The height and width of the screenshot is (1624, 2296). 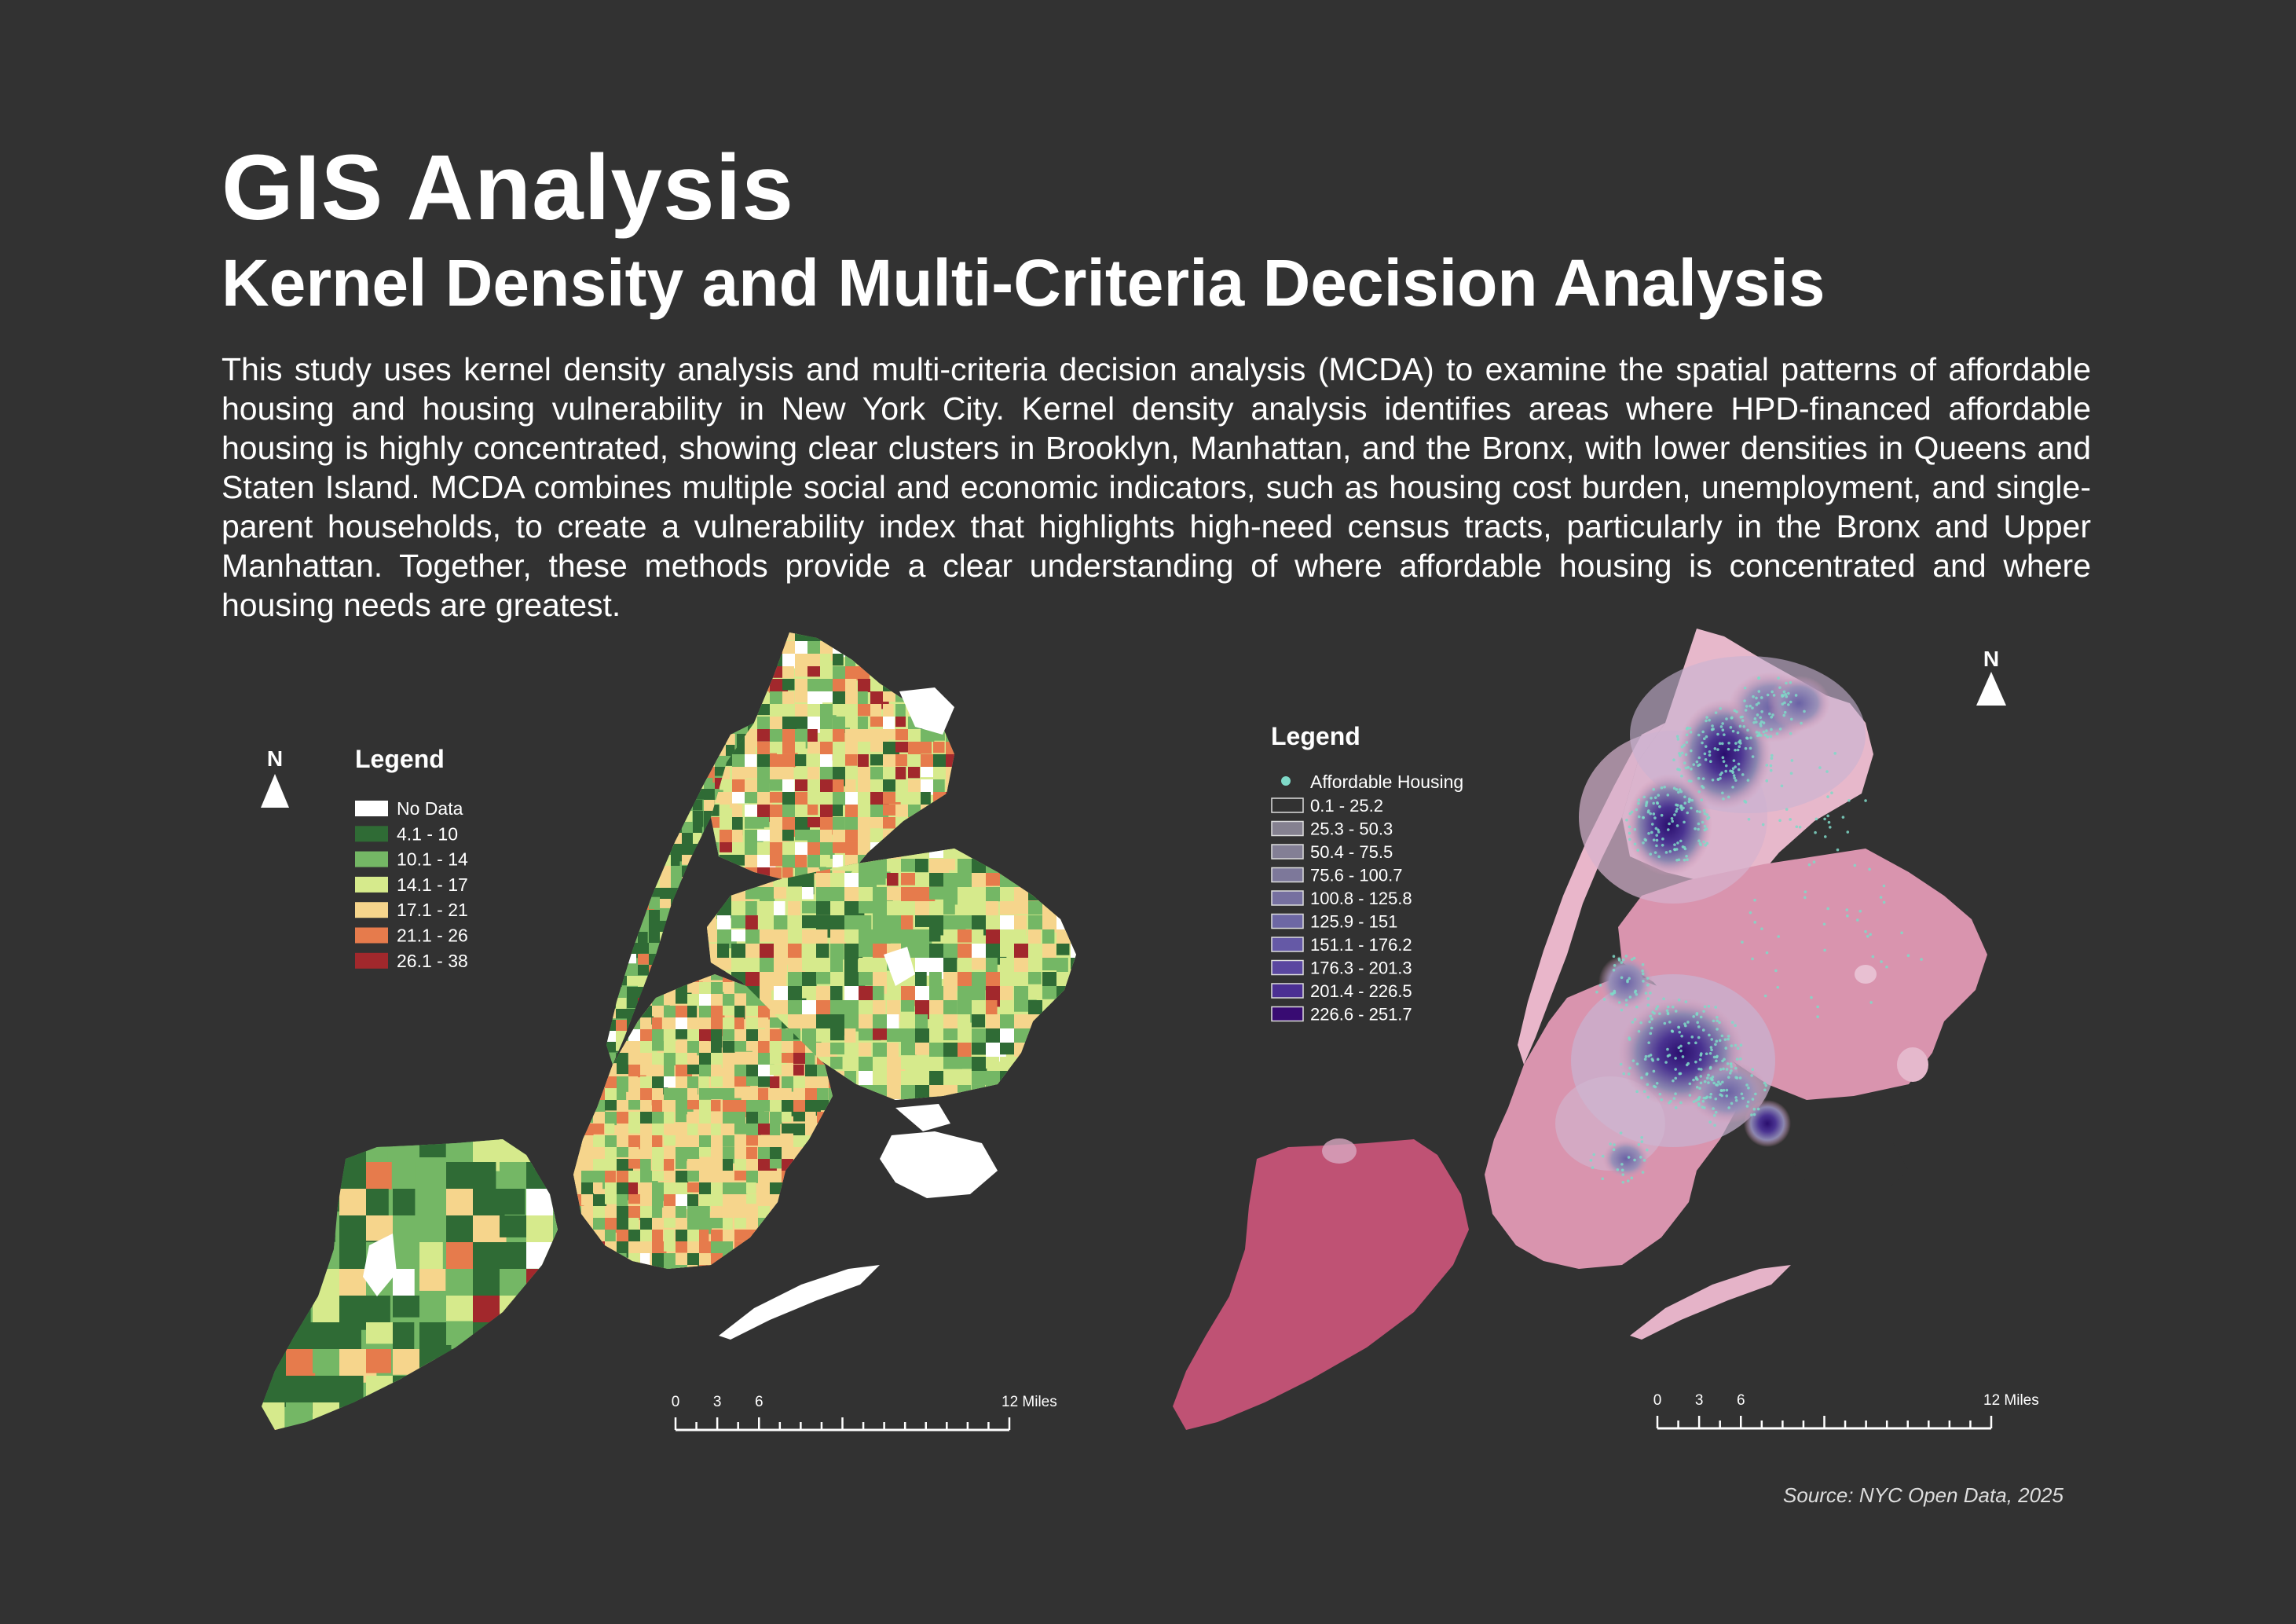 What do you see at coordinates (1315, 736) in the screenshot?
I see `kernel-legend-title: Legend` at bounding box center [1315, 736].